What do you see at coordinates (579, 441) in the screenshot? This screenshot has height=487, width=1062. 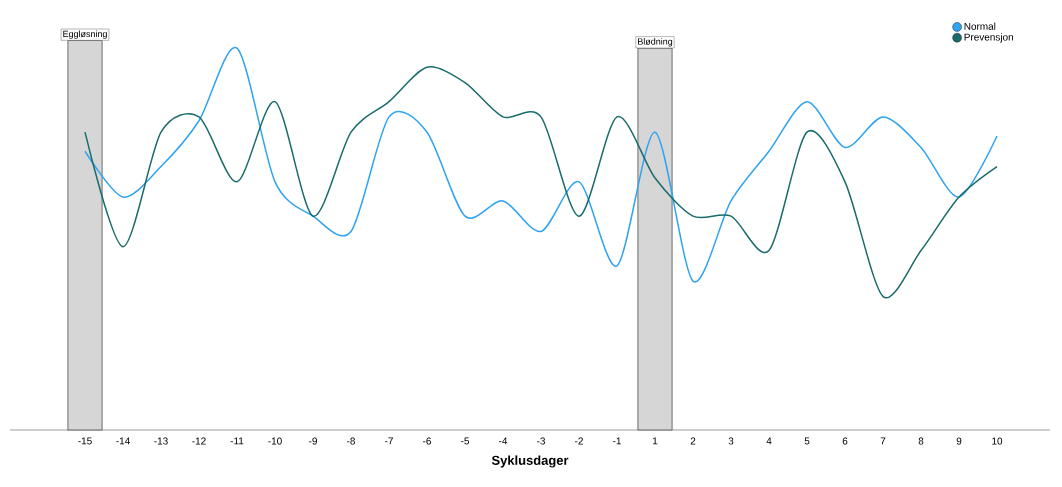 I see `x-tick-label: -2` at bounding box center [579, 441].